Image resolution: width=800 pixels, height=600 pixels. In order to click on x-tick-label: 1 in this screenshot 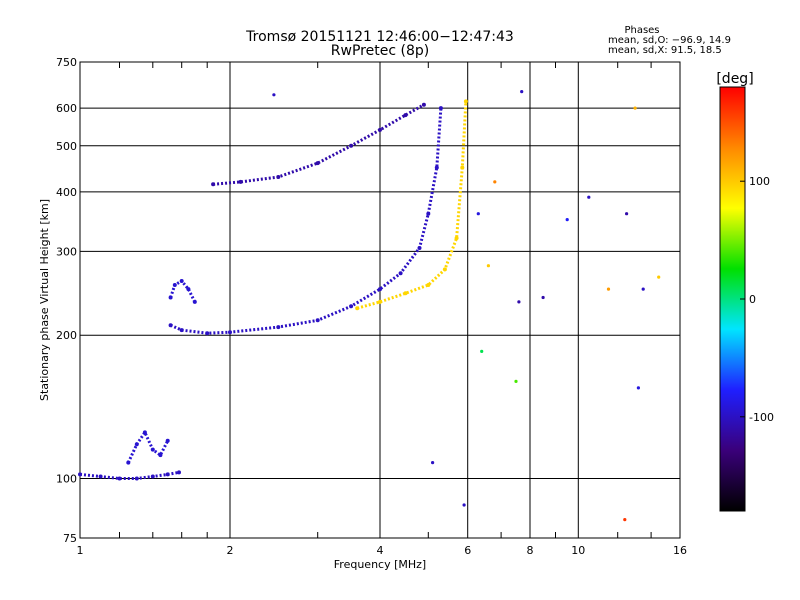, I will do `click(80, 550)`.